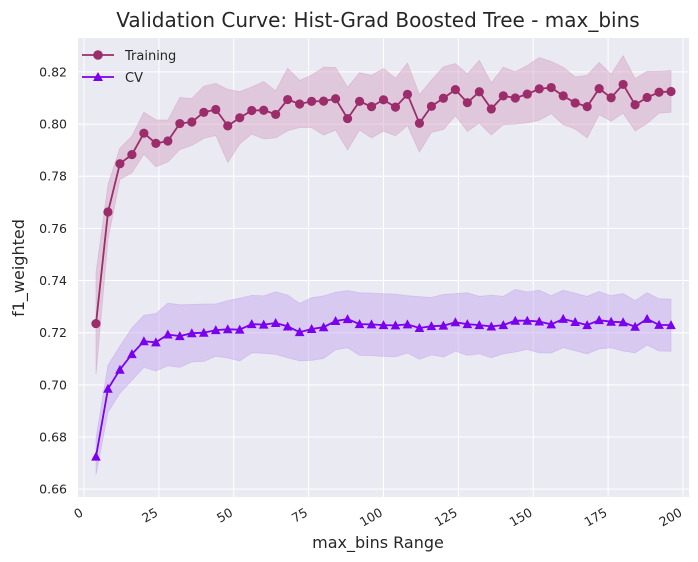  What do you see at coordinates (224, 515) in the screenshot?
I see `x-tick-label: 50` at bounding box center [224, 515].